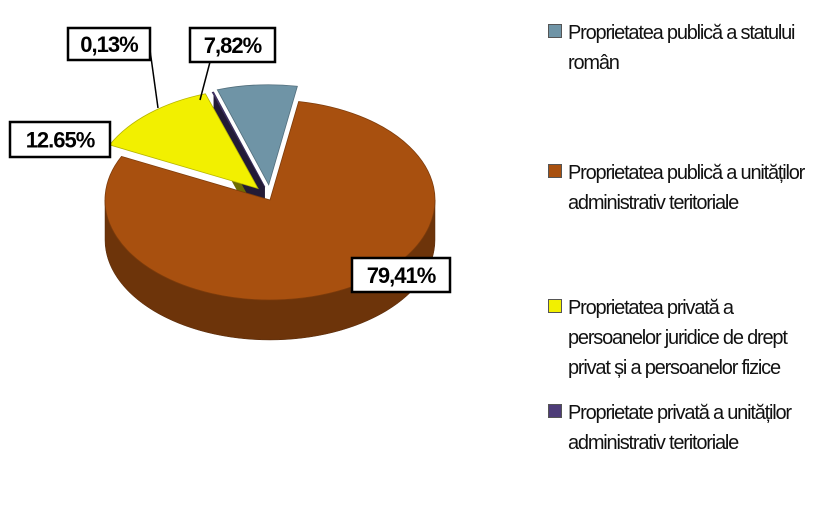 Image resolution: width=829 pixels, height=532 pixels. I want to click on value-label: 7,82%, so click(233, 45).